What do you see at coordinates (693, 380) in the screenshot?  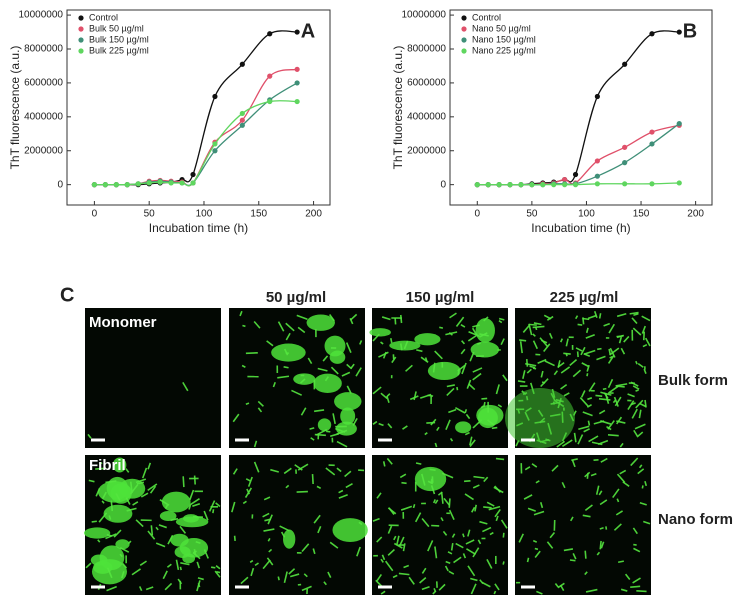 I see `row-label: Bulk form` at bounding box center [693, 380].